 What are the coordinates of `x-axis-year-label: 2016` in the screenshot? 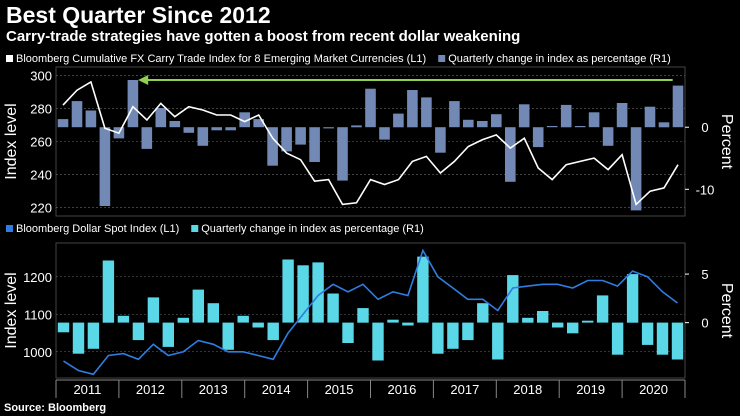 It's located at (401, 389).